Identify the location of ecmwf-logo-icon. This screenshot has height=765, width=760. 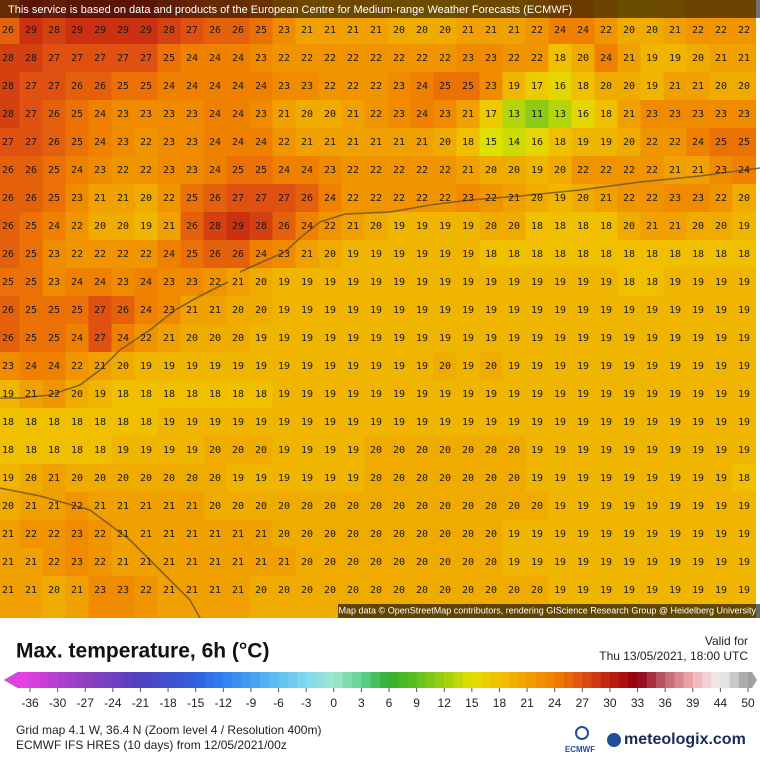
(582, 733).